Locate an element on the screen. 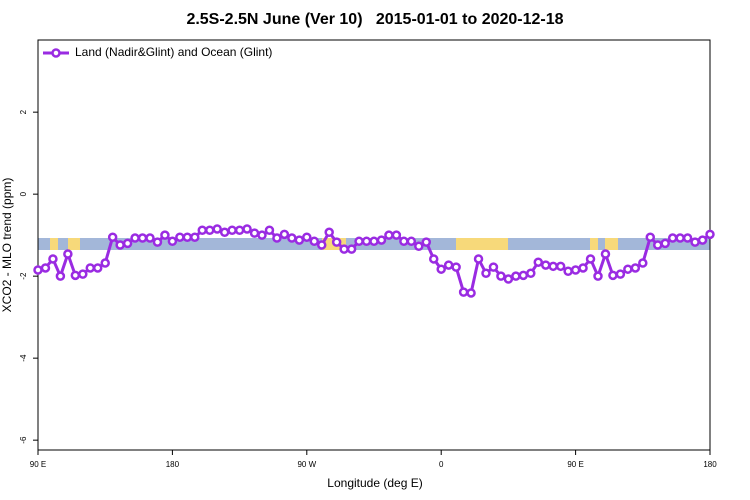 The height and width of the screenshot is (500, 750). legend-item: Land (Nadir&Glint) and Ocean (Glint) is located at coordinates (157, 52).